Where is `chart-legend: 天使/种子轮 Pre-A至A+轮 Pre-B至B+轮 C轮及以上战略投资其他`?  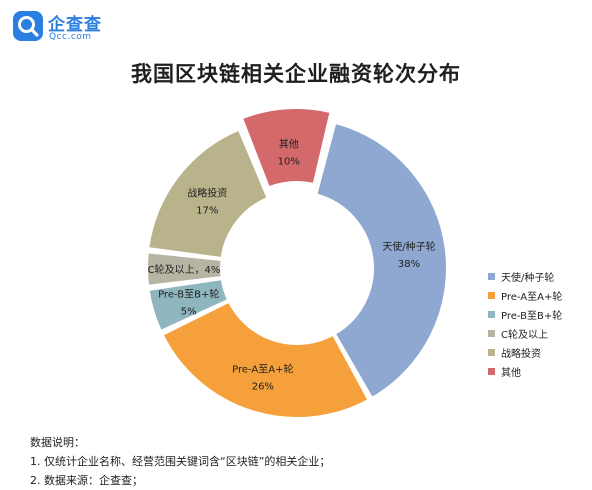
chart-legend: 天使/种子轮 Pre-A至A+轮 Pre-B至B+轮 C轮及以上战略投资其他 is located at coordinates (525, 324).